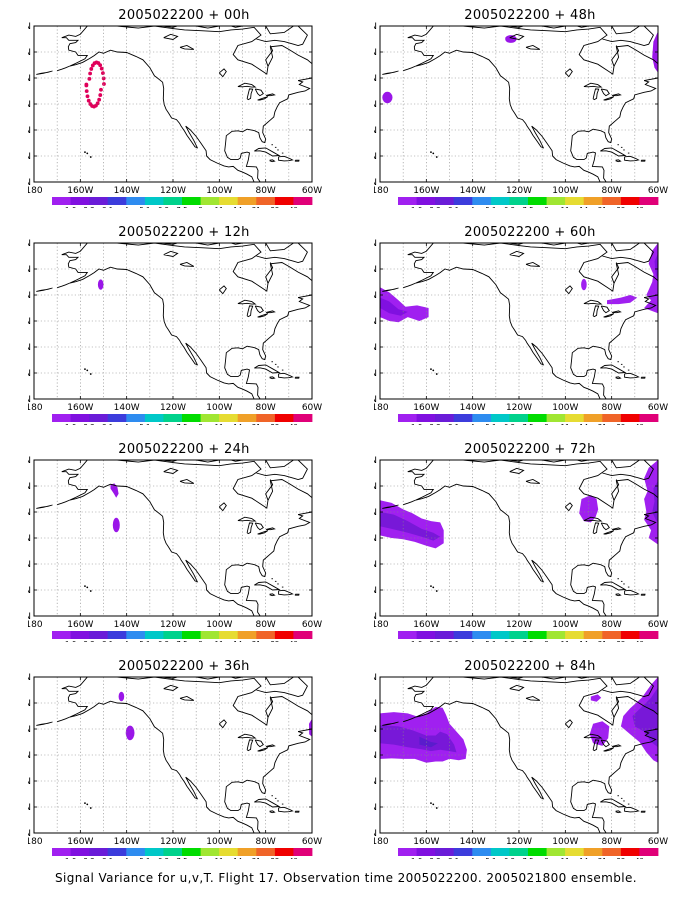  What do you see at coordinates (256, 641) in the screenshot?
I see `colorbar-label: 21` at bounding box center [256, 641].